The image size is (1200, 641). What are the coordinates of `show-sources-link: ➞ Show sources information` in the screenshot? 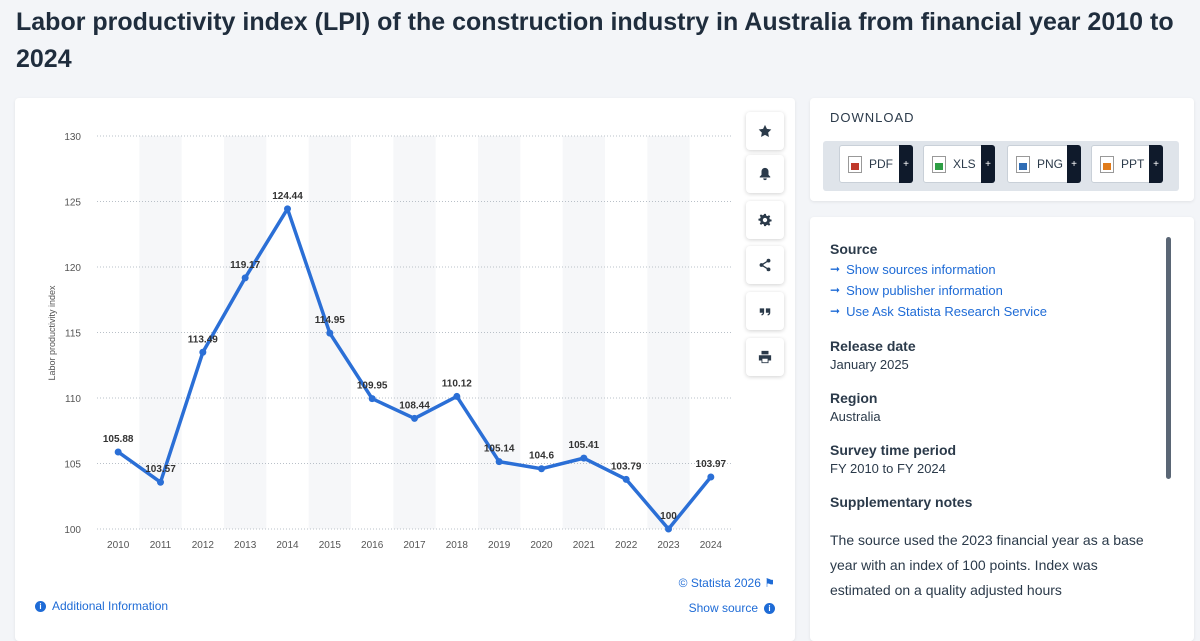 It's located at (990, 269).